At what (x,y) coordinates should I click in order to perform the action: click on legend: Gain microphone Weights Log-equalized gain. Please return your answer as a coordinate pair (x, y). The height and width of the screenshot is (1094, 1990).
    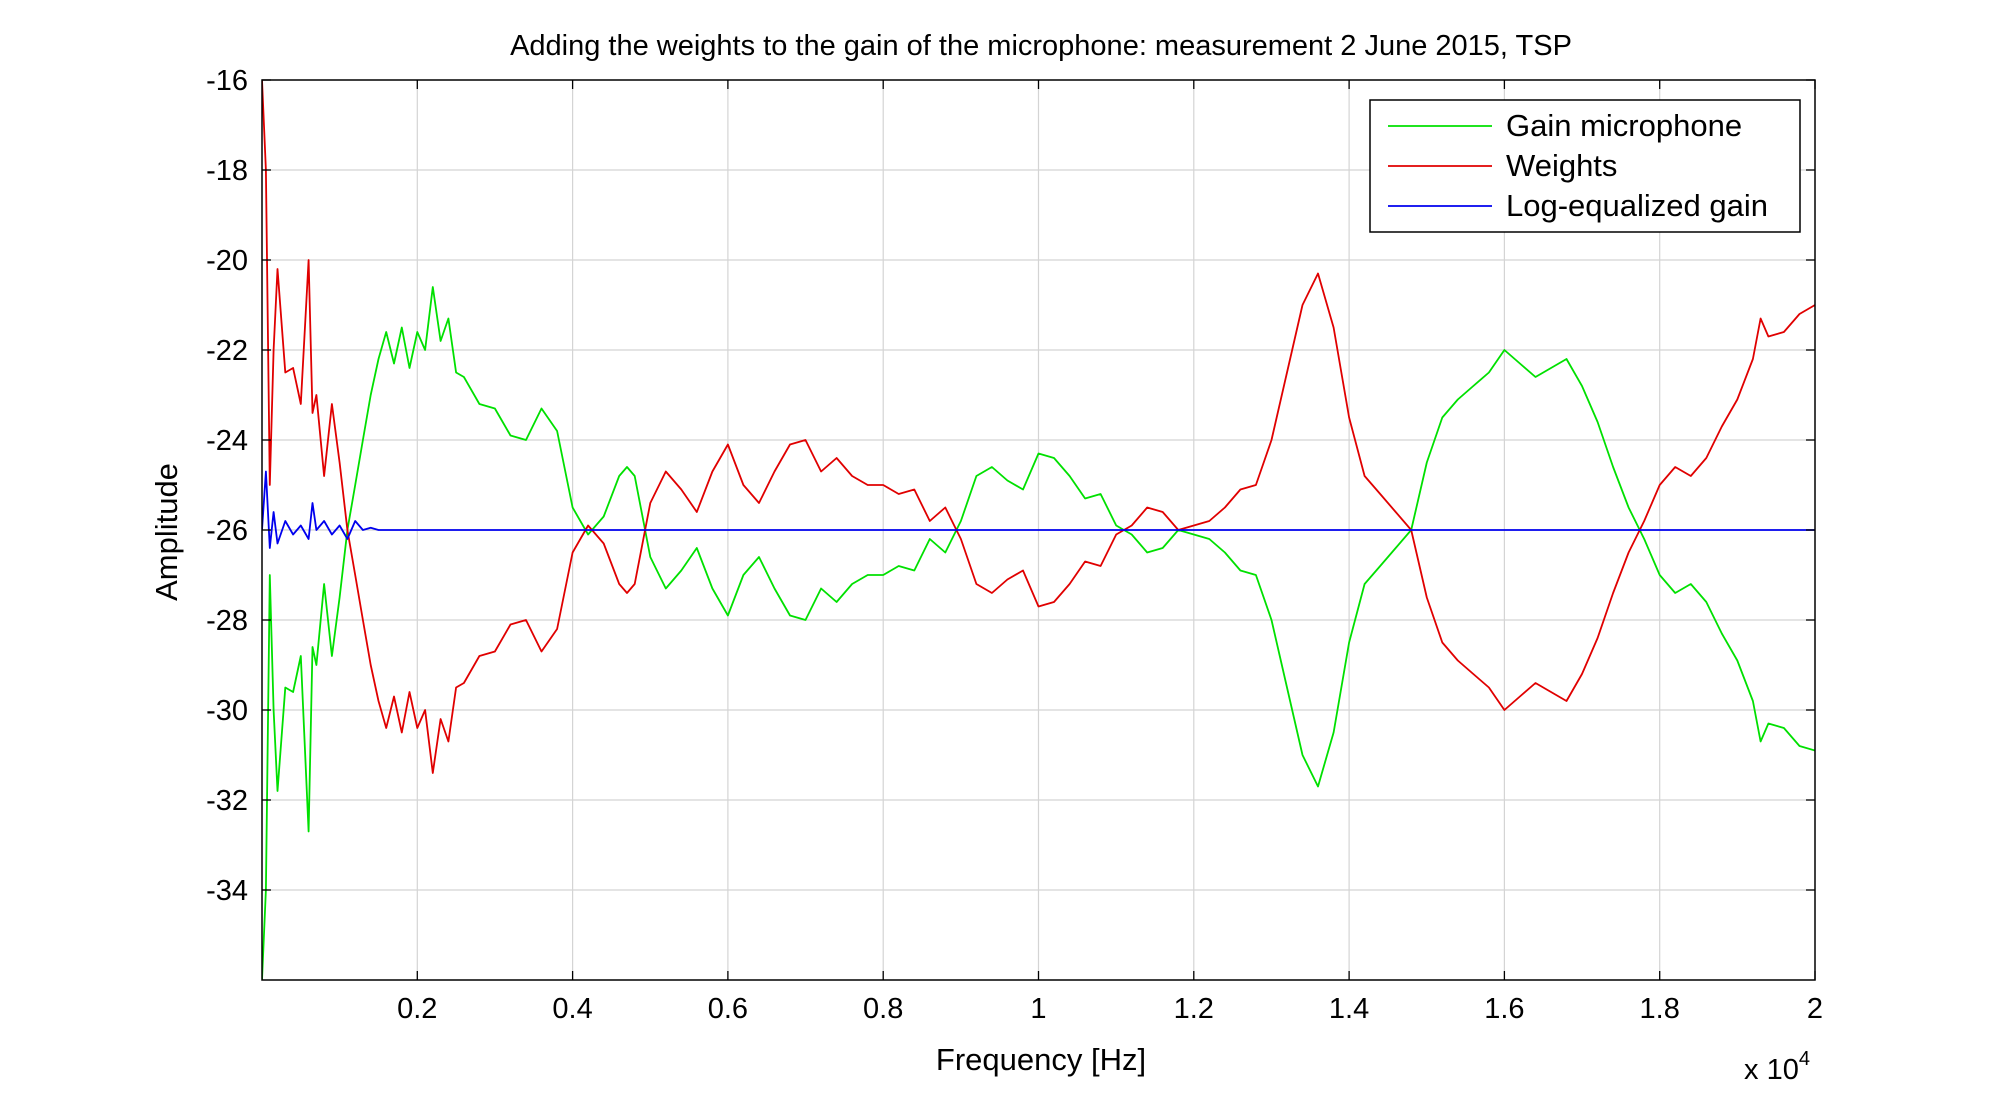
    Looking at the image, I should click on (1585, 166).